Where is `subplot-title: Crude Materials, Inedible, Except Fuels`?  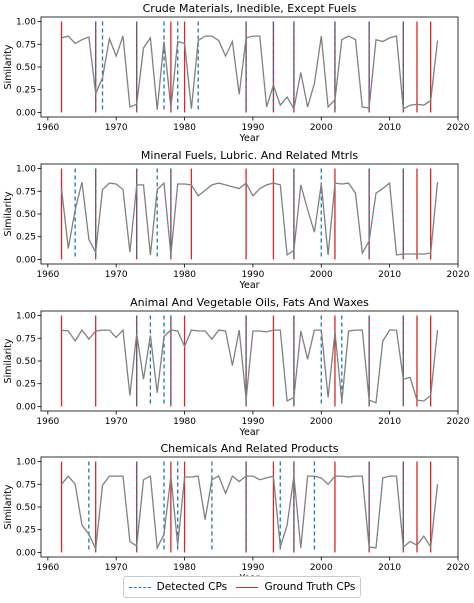 subplot-title: Crude Materials, Inedible, Except Fuels is located at coordinates (250, 8).